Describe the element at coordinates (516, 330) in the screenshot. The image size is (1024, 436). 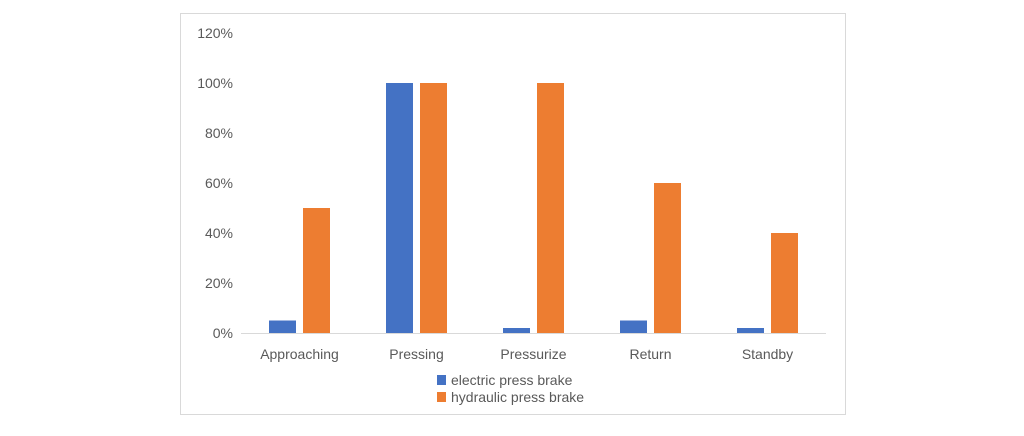
I see `bar-electric-pressurize` at that location.